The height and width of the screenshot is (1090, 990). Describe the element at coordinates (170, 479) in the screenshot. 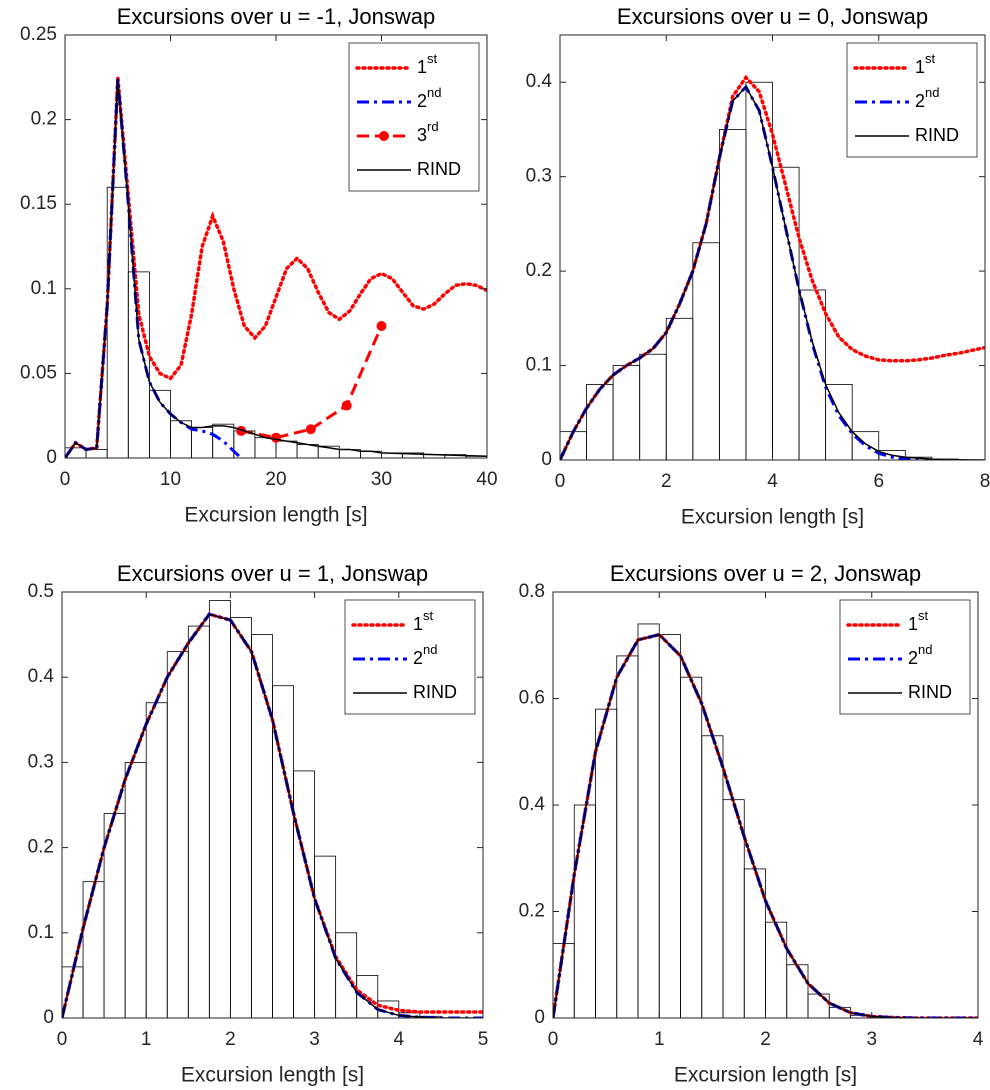

I see `x-tick-label: 10` at that location.